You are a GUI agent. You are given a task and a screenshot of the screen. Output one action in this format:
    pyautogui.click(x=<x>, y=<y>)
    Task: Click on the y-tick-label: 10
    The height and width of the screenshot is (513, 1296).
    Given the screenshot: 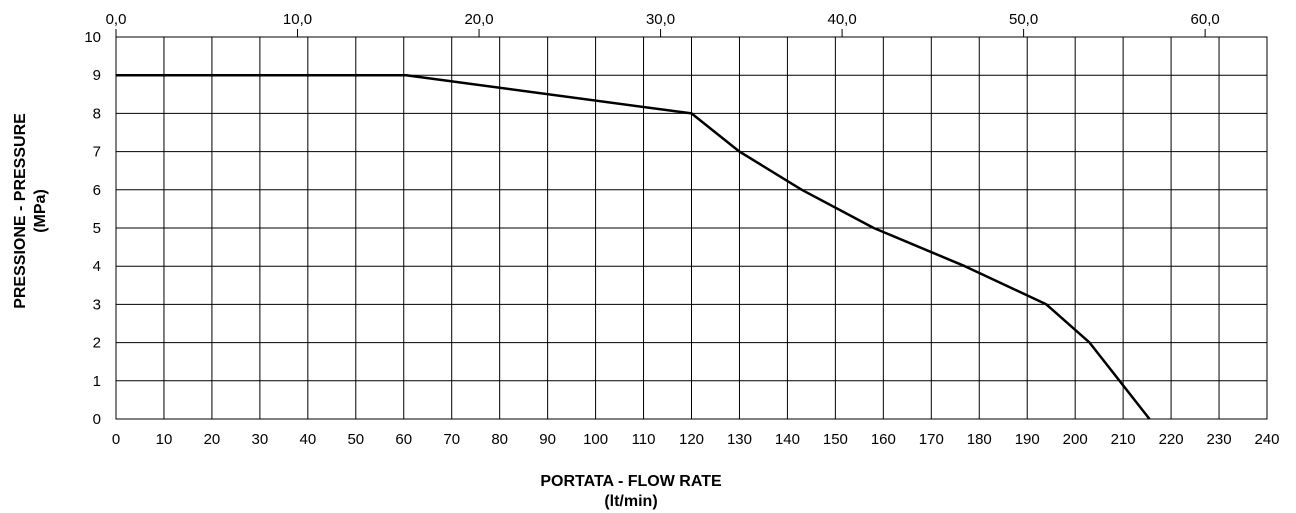 What is the action you would take?
    pyautogui.click(x=92, y=37)
    